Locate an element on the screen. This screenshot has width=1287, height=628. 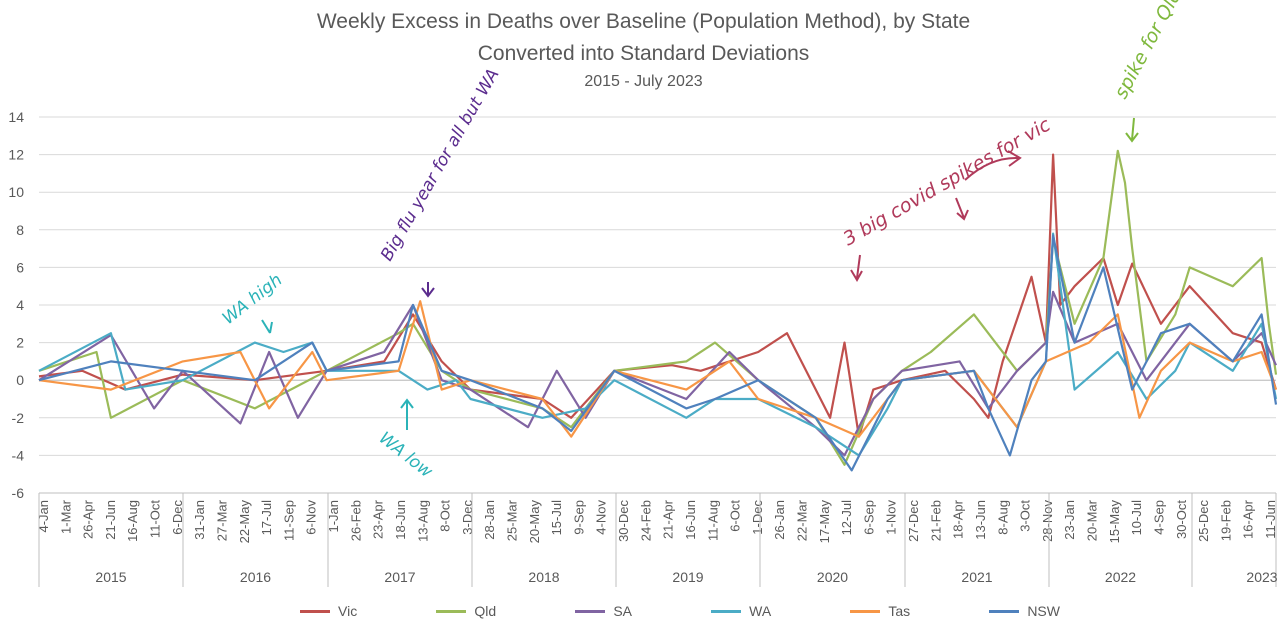
x-tick-label: 31-Jan is located at coordinates (199, 520).